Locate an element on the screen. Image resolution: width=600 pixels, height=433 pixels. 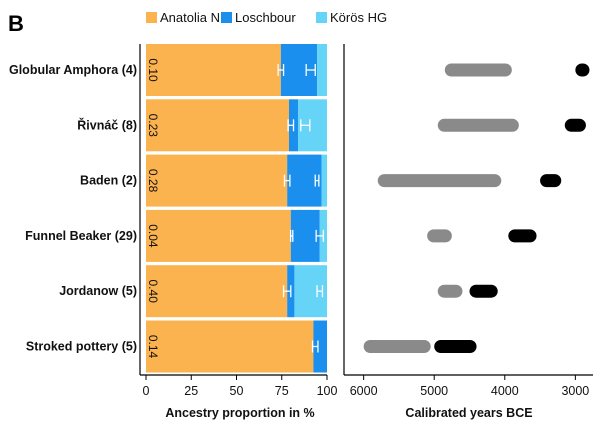
legend-label: Körös HG is located at coordinates (358, 17).